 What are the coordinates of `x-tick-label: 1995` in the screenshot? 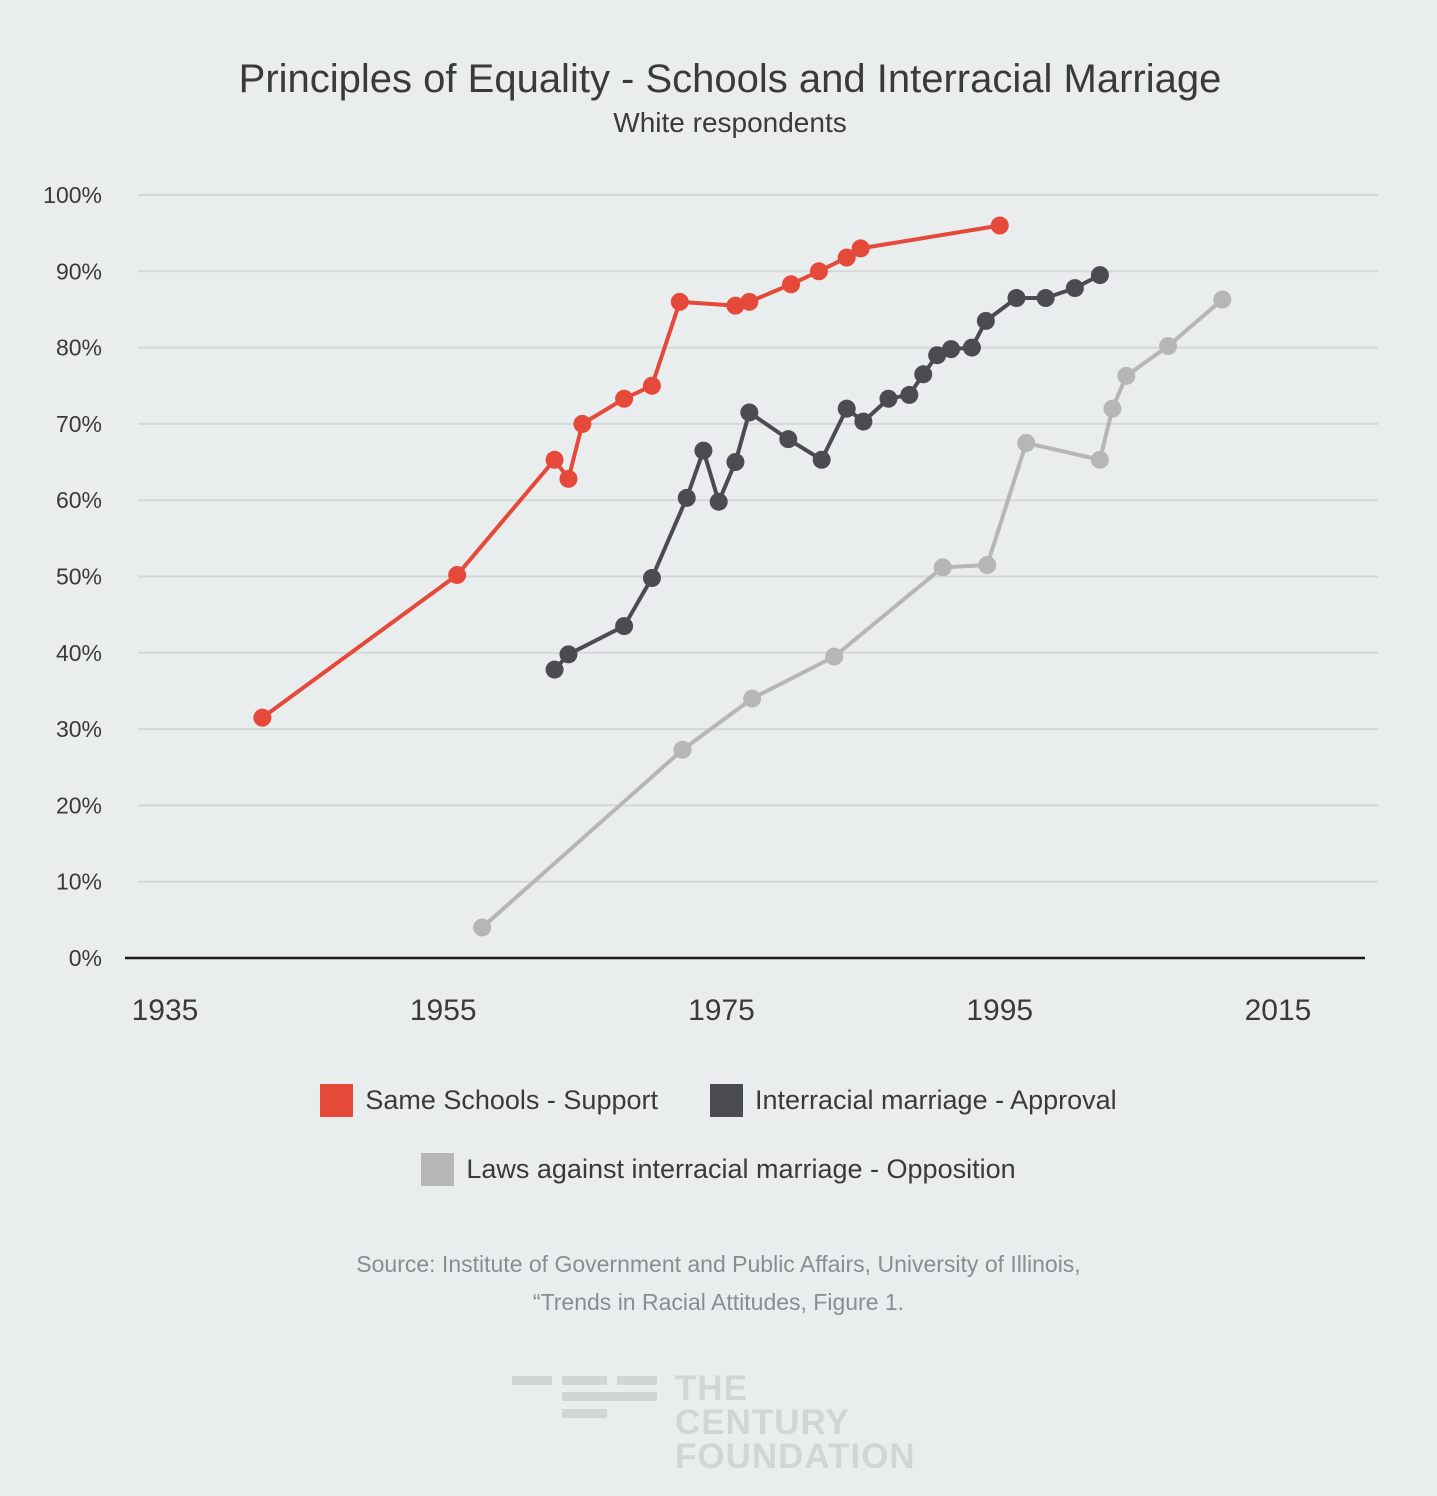 It's located at (999, 1010).